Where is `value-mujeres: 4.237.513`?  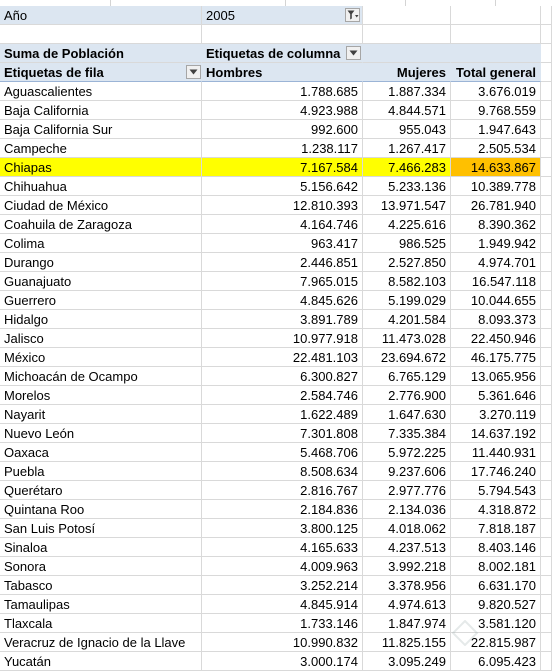
value-mujeres: 4.237.513 is located at coordinates (407, 547).